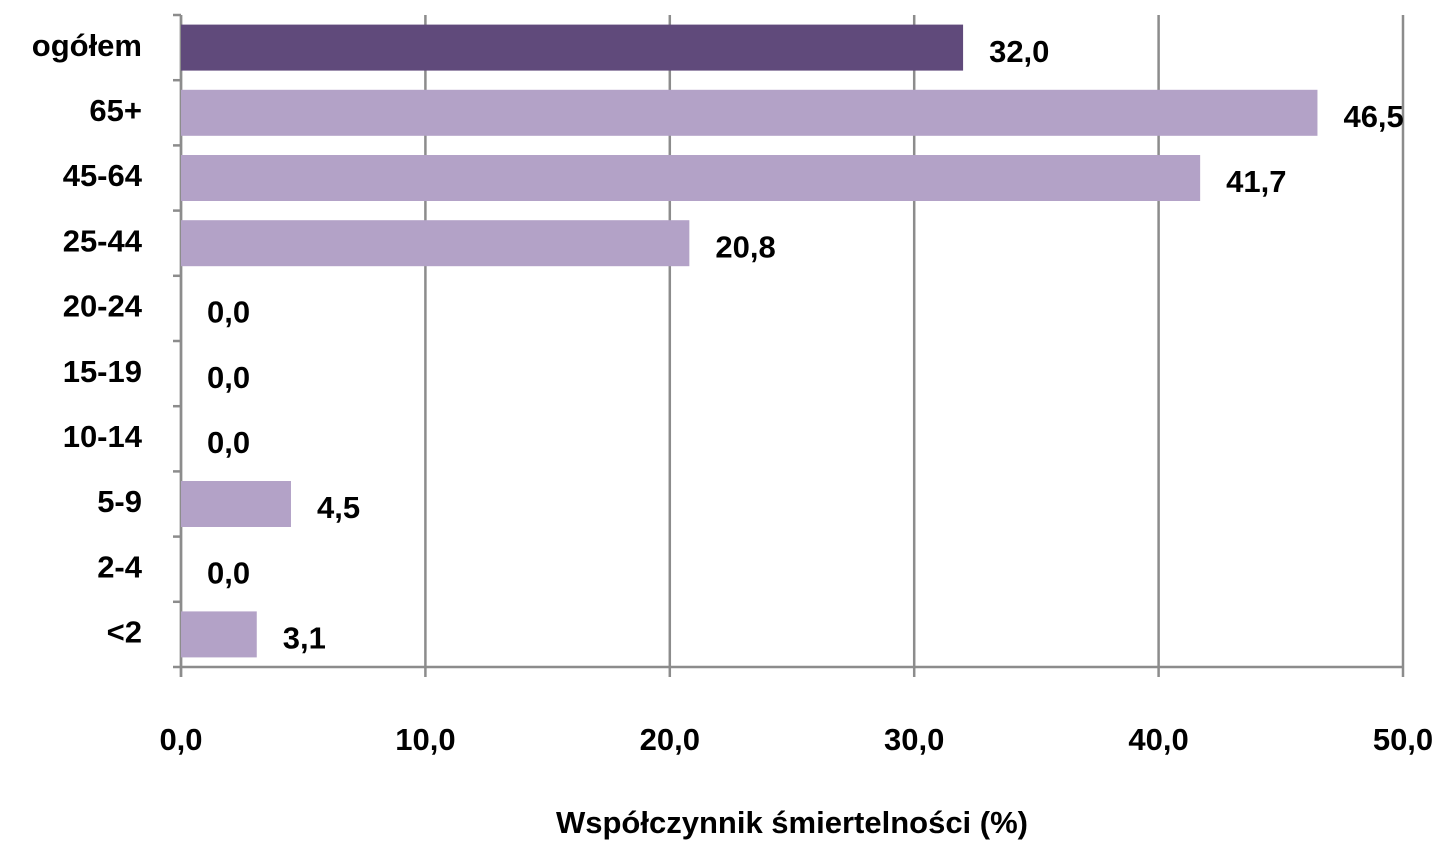 Image resolution: width=1446 pixels, height=842 pixels. What do you see at coordinates (1403, 739) in the screenshot?
I see `x-tick-label: 50,0` at bounding box center [1403, 739].